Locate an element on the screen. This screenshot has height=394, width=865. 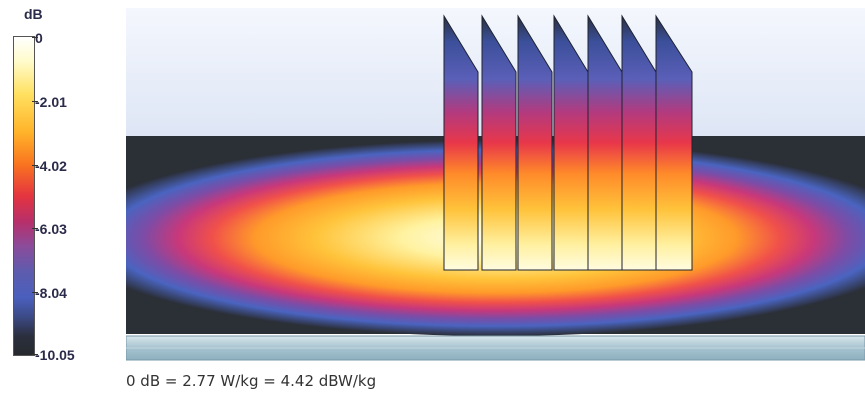
colorbar-tick-label: -2.01 is located at coordinates (49, 102).